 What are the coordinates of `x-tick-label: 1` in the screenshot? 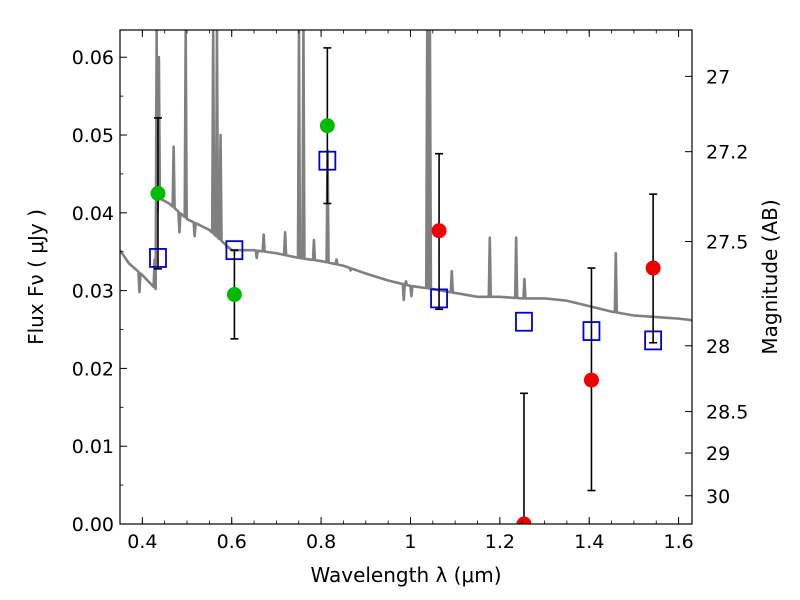 It's located at (410, 542).